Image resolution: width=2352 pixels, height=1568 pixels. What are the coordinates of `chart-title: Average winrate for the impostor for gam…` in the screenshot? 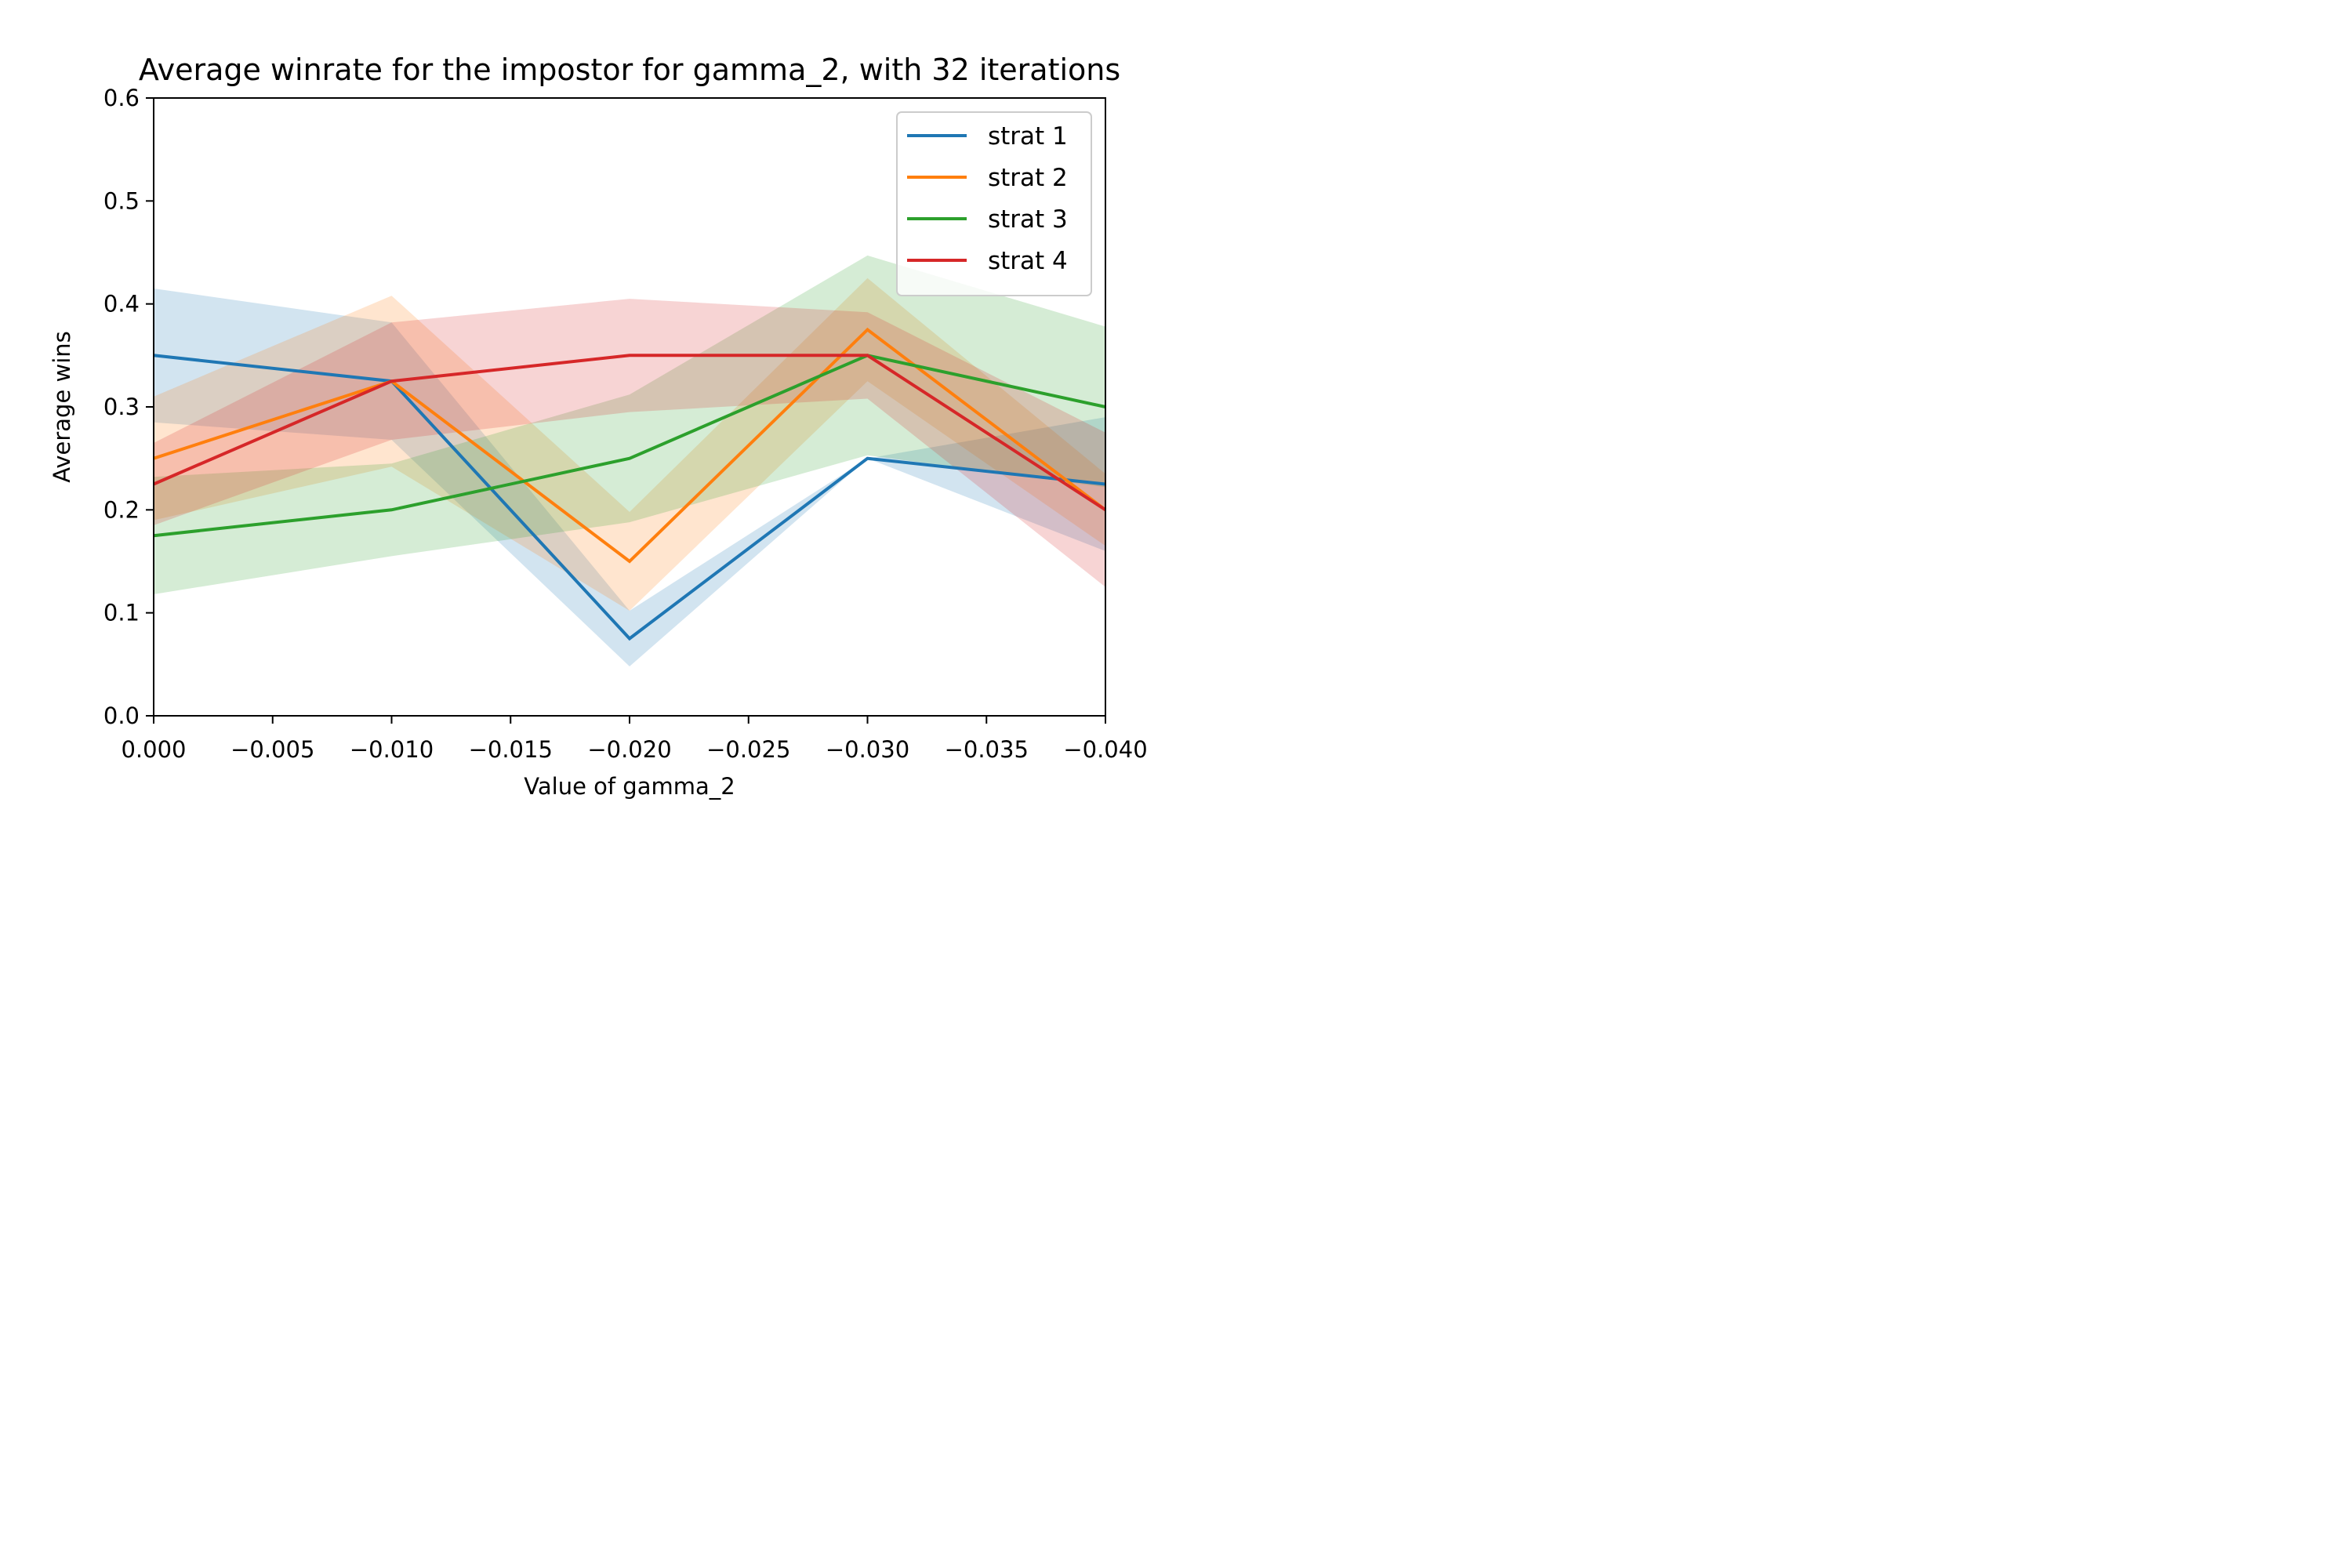 It's located at (629, 70).